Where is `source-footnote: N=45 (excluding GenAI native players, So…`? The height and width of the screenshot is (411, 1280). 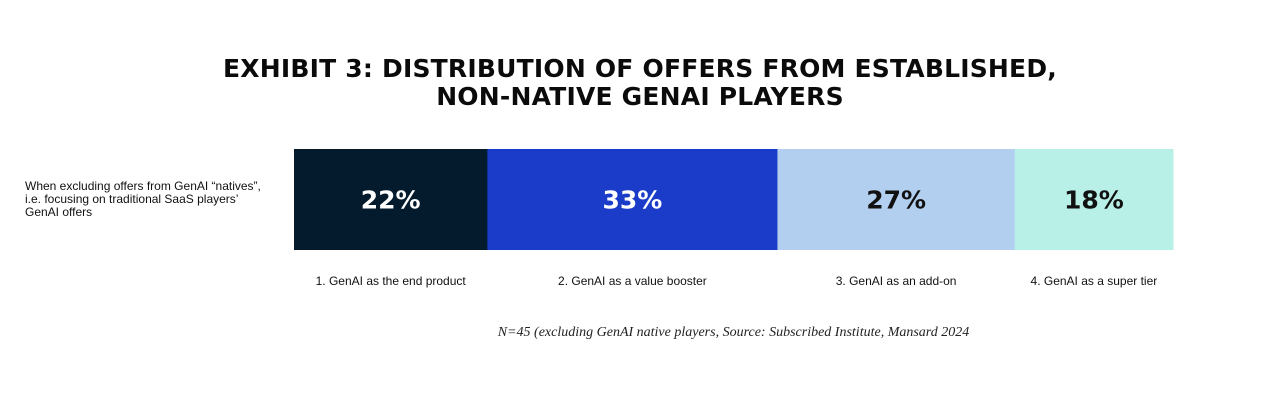 source-footnote: N=45 (excluding GenAI native players, So… is located at coordinates (733, 332).